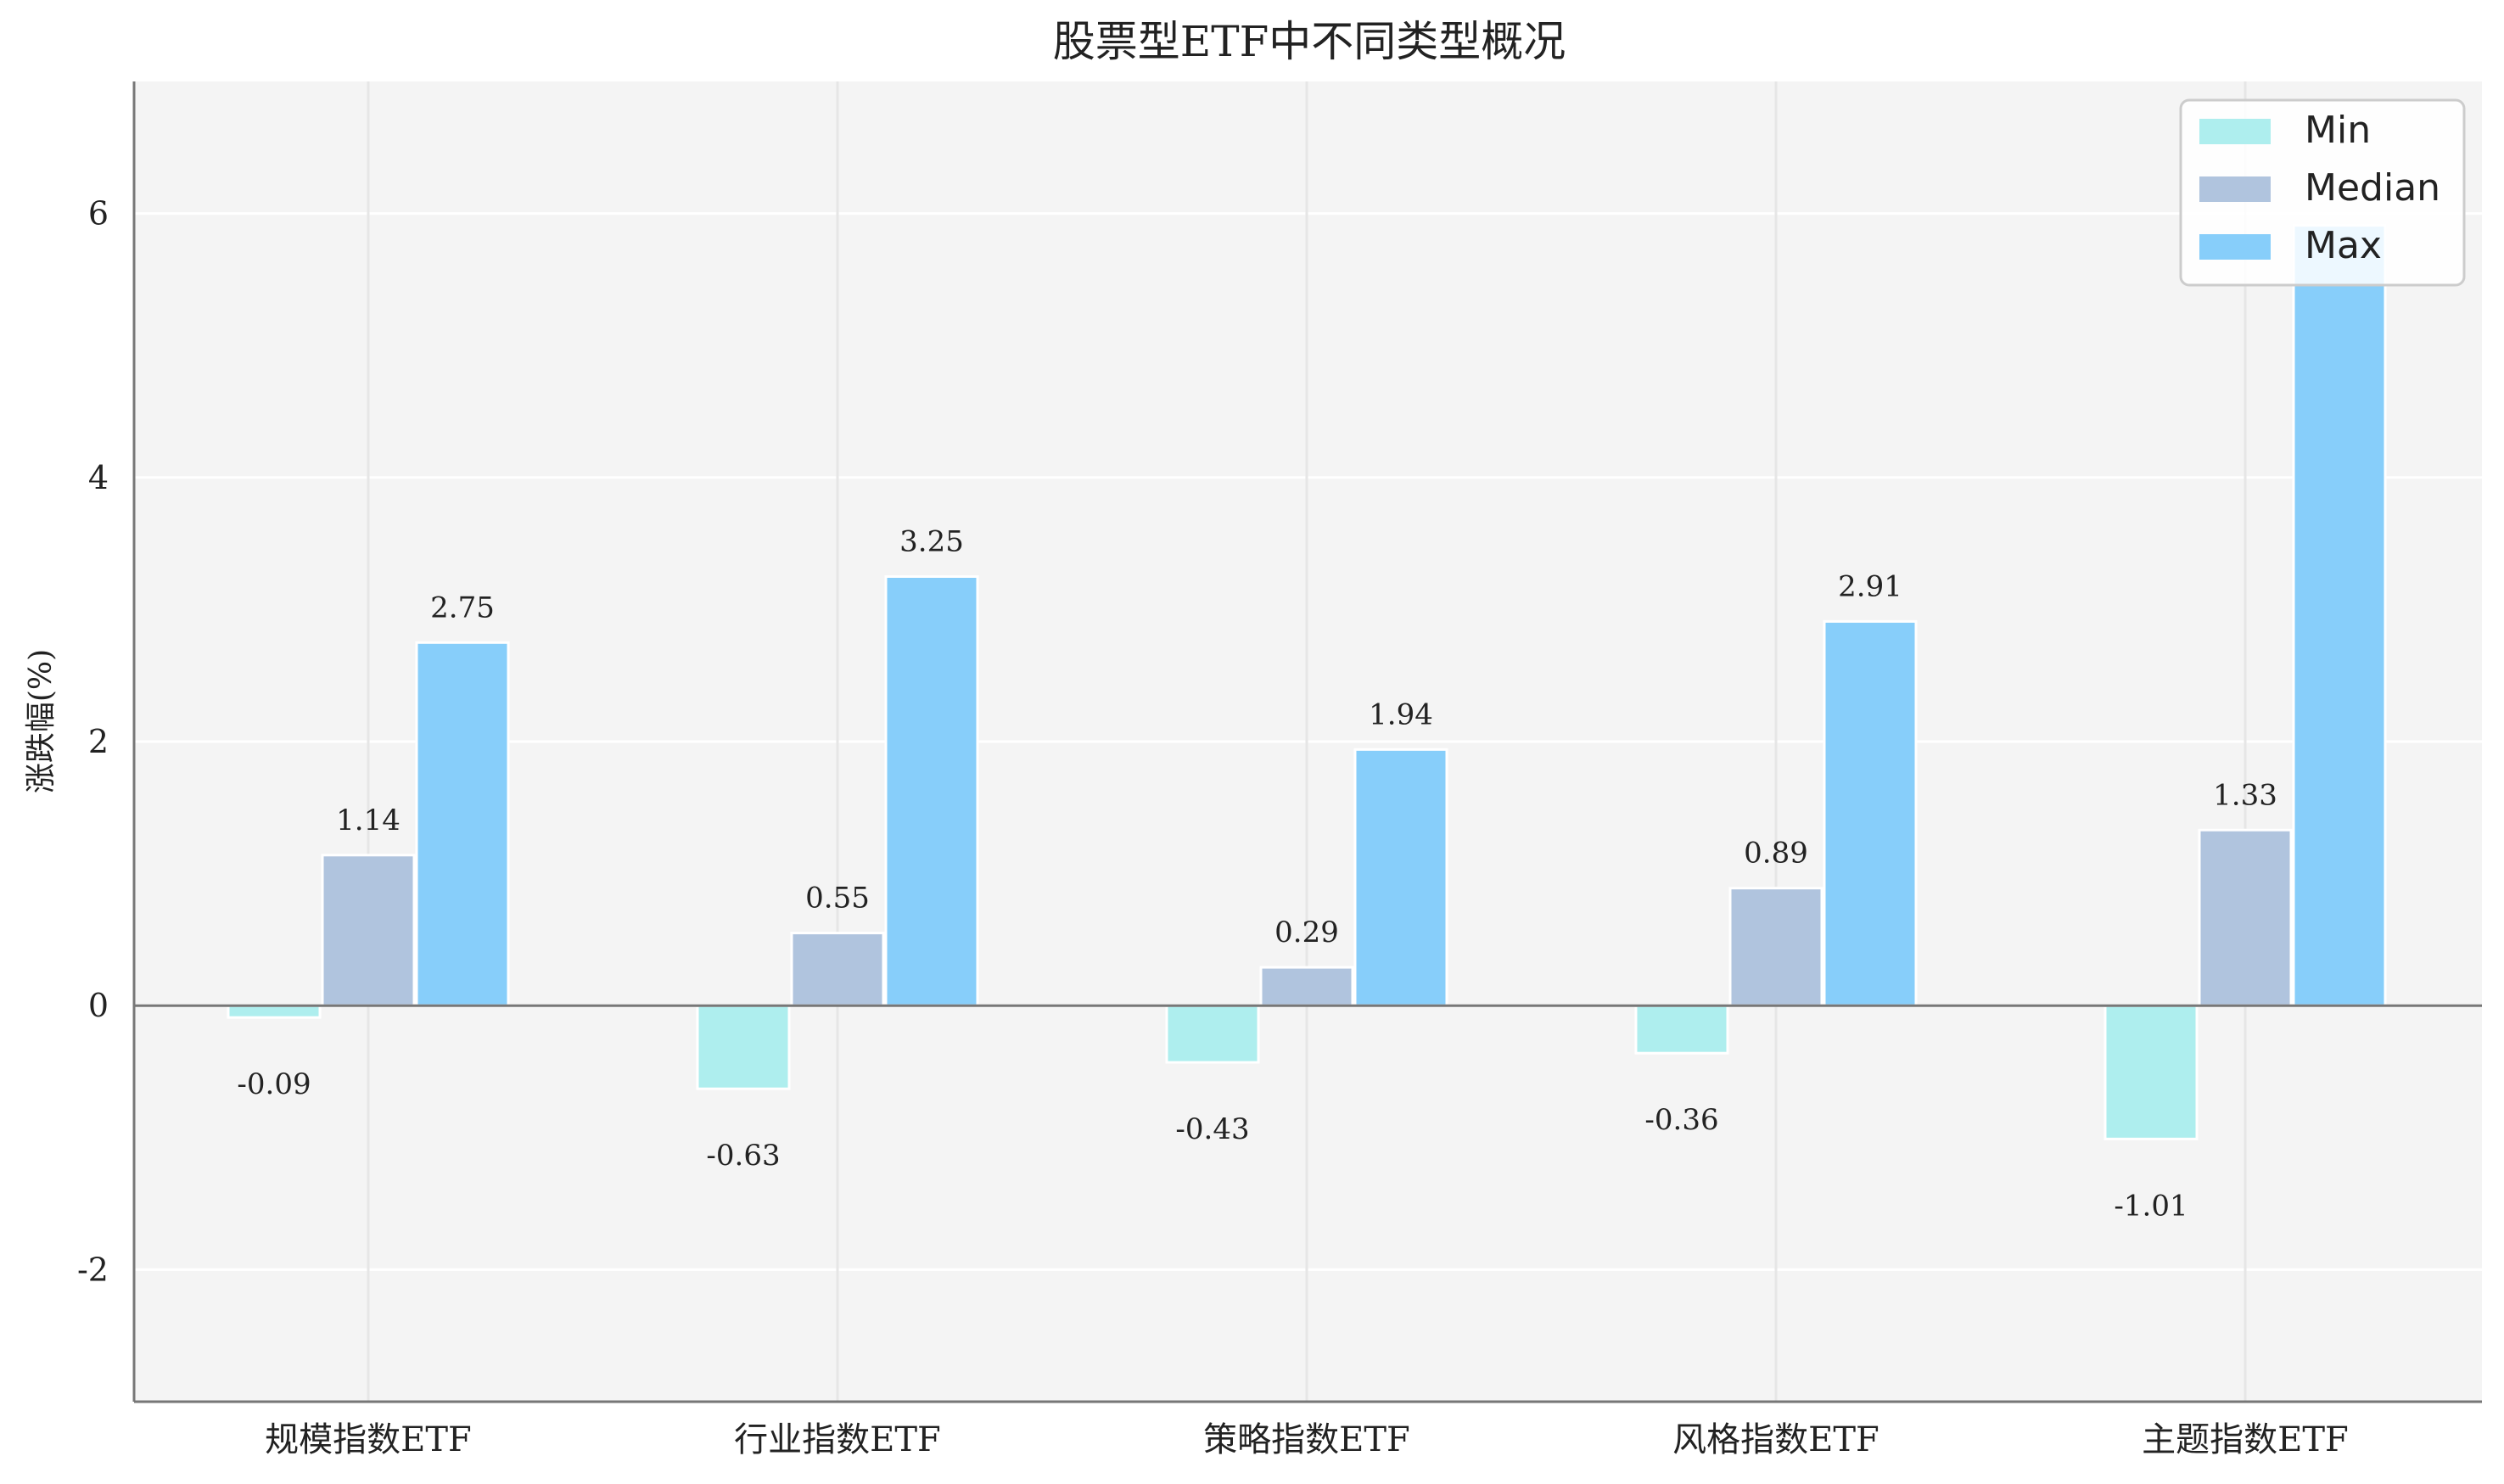  What do you see at coordinates (1309, 41) in the screenshot?
I see `chart-title: 股票型ETF中不同类型概况` at bounding box center [1309, 41].